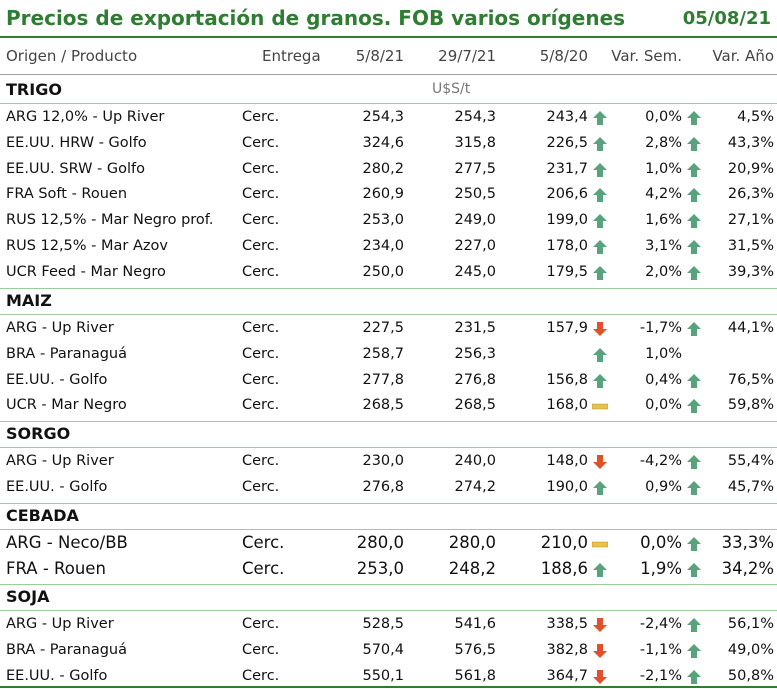 This screenshot has width=777, height=689. What do you see at coordinates (29, 300) in the screenshot?
I see `section-label: MAIZ` at bounding box center [29, 300].